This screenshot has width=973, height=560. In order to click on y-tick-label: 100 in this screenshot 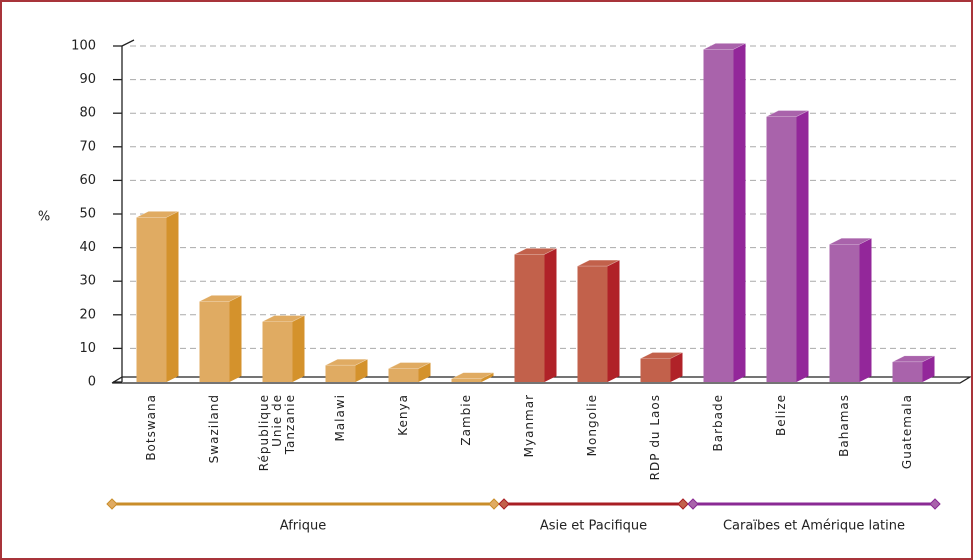, I will do `click(83, 46)`.